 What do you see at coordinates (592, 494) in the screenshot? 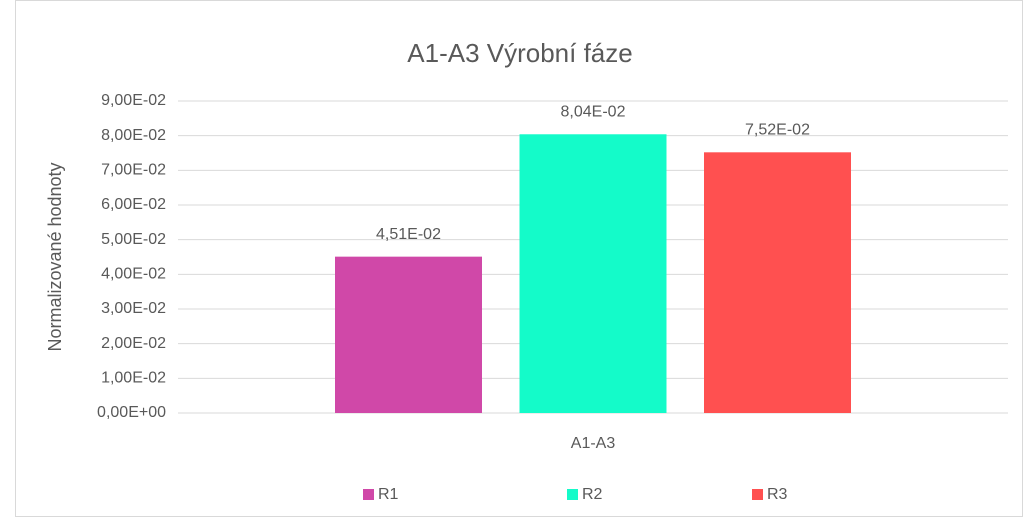
I see `legend-label: R2` at bounding box center [592, 494].